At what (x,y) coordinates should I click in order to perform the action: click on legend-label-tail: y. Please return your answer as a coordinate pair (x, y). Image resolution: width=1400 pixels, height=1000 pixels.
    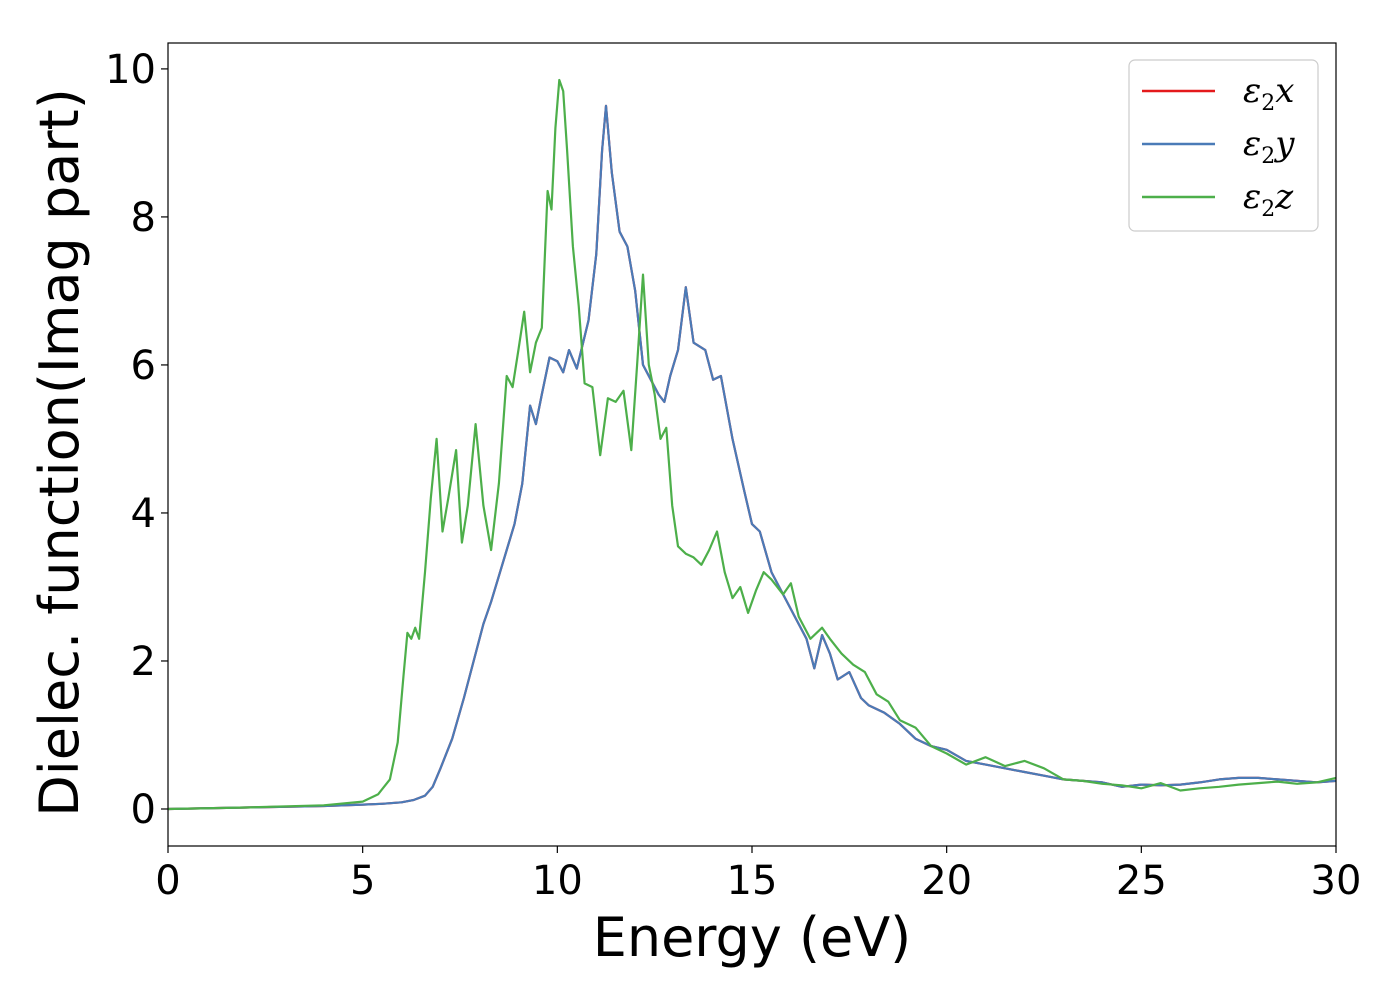
    Looking at the image, I should click on (1284, 144).